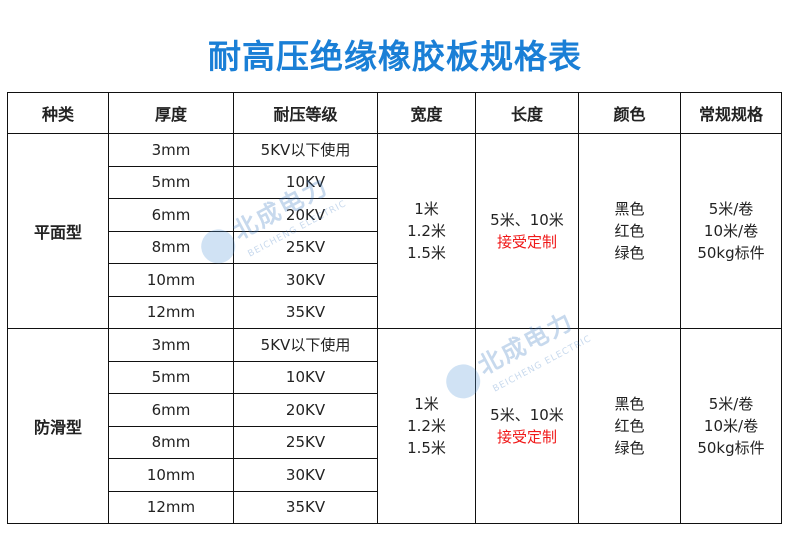  What do you see at coordinates (58, 426) in the screenshot?
I see `type-cell: 防滑型` at bounding box center [58, 426].